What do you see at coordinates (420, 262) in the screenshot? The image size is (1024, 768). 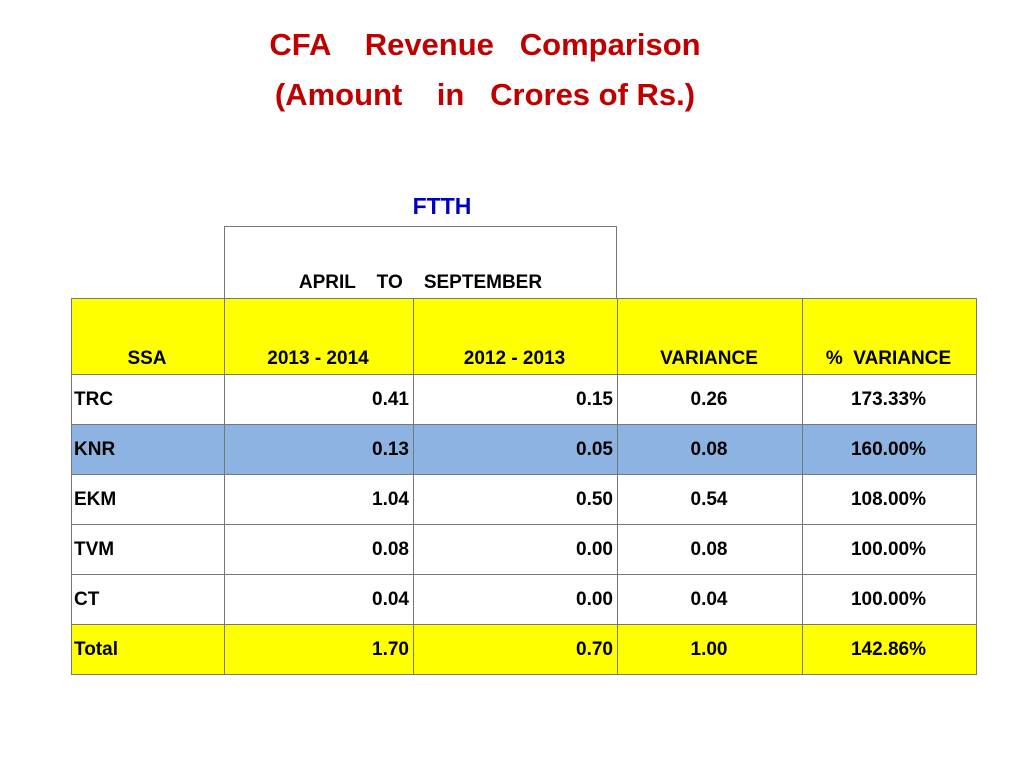 I see `period-header-box: APRIL TO SEPTEMBER` at bounding box center [420, 262].